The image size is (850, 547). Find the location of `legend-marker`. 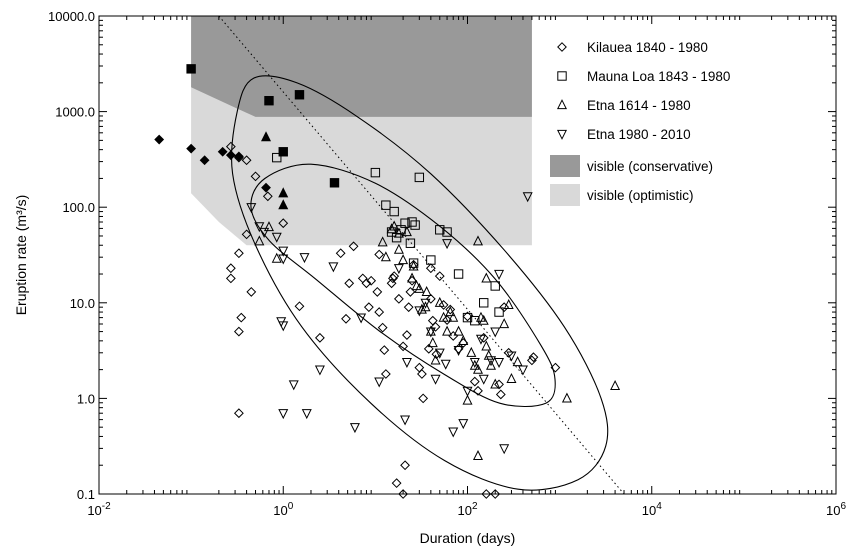

legend-marker is located at coordinates (562, 76).